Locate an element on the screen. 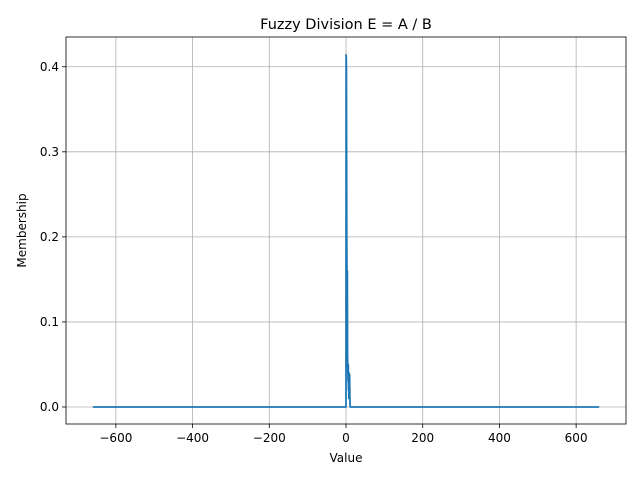 The width and height of the screenshot is (640, 480). x-tick-label: 0 is located at coordinates (346, 438).